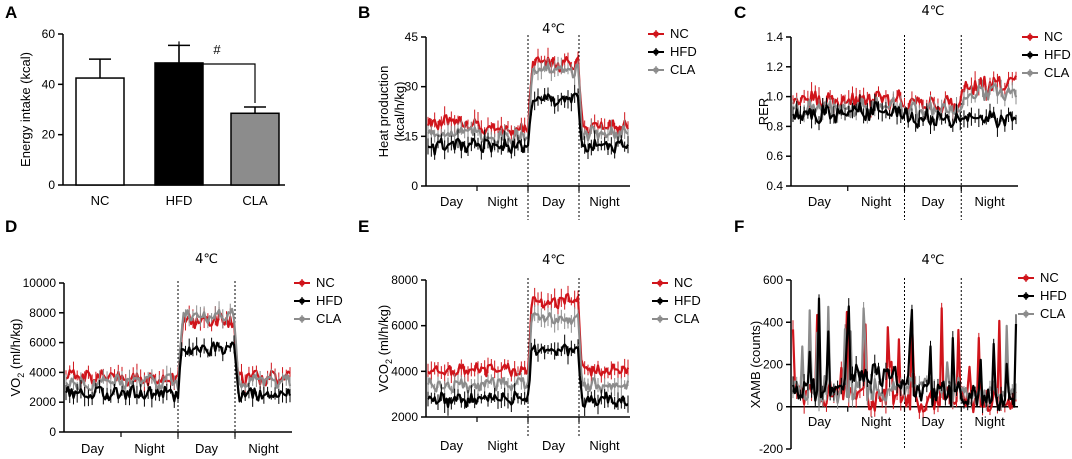 The height and width of the screenshot is (459, 1072). I want to click on series-cla-line, so click(528, 353).